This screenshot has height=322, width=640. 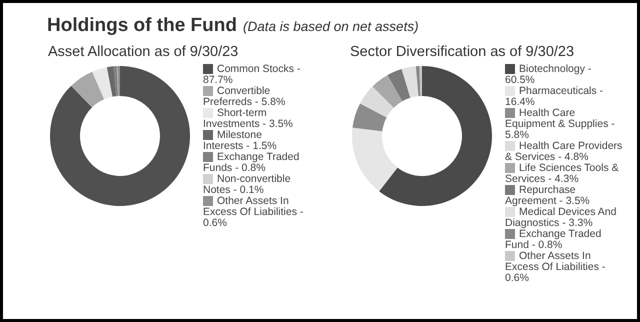 What do you see at coordinates (251, 162) in the screenshot?
I see `legend-label: Exchange Traded Funds - 0.8%` at bounding box center [251, 162].